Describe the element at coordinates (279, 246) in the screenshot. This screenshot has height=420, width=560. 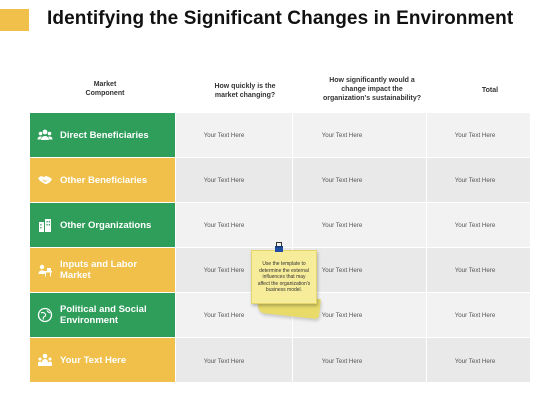
I see `binder-clip-icon` at that location.